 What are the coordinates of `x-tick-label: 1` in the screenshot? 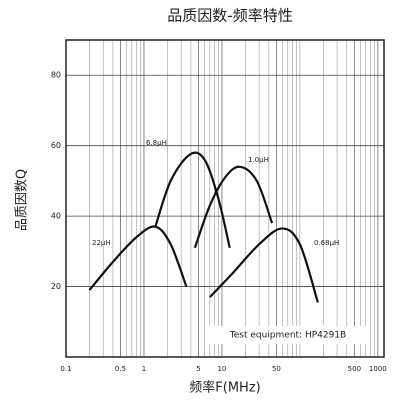 It's located at (144, 369).